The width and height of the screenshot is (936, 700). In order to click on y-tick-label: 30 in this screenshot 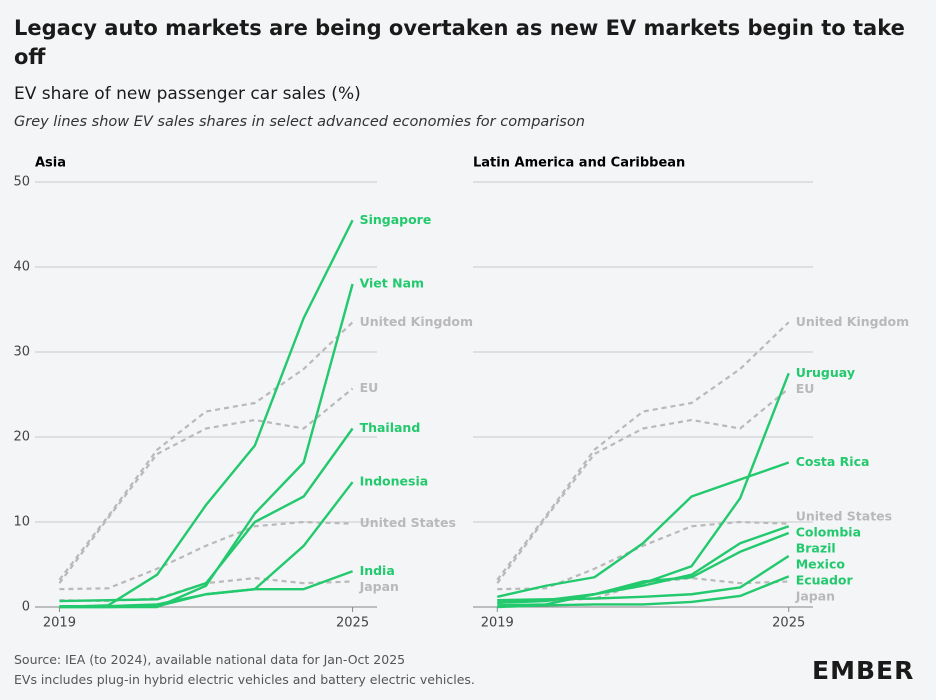, I will do `click(21, 352)`.